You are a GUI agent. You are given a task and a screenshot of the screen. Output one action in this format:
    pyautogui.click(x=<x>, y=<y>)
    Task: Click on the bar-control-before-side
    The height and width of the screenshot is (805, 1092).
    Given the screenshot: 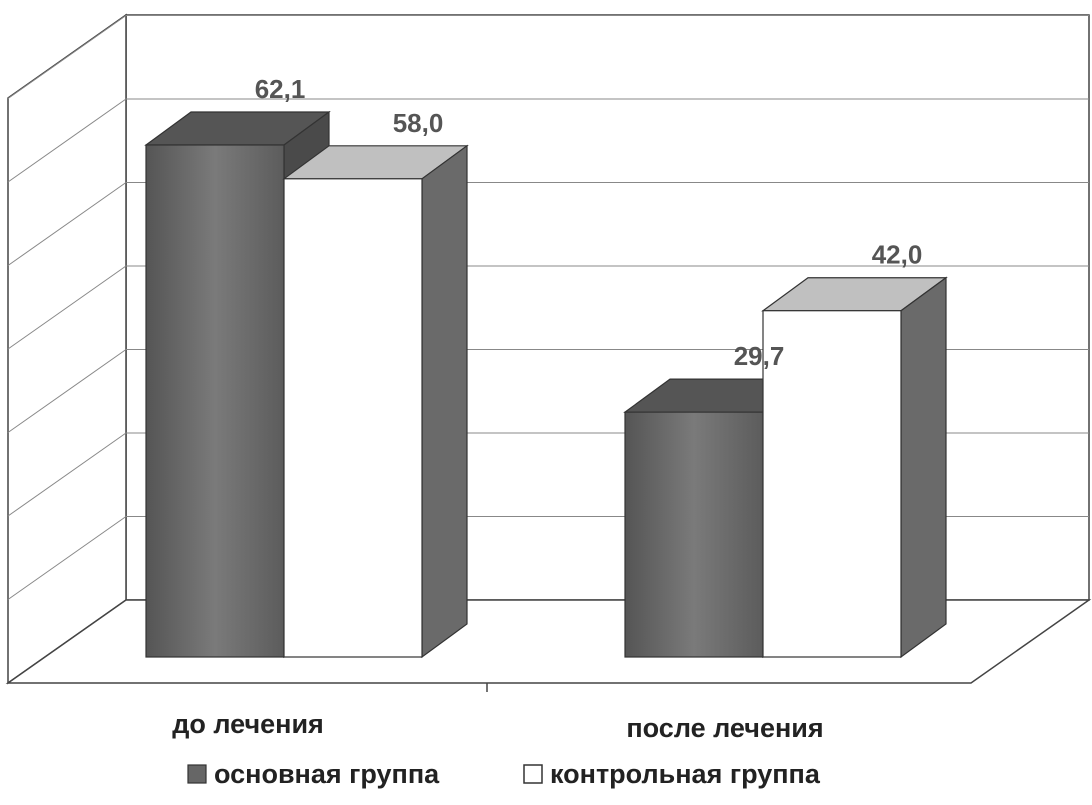 What is the action you would take?
    pyautogui.click(x=444, y=401)
    